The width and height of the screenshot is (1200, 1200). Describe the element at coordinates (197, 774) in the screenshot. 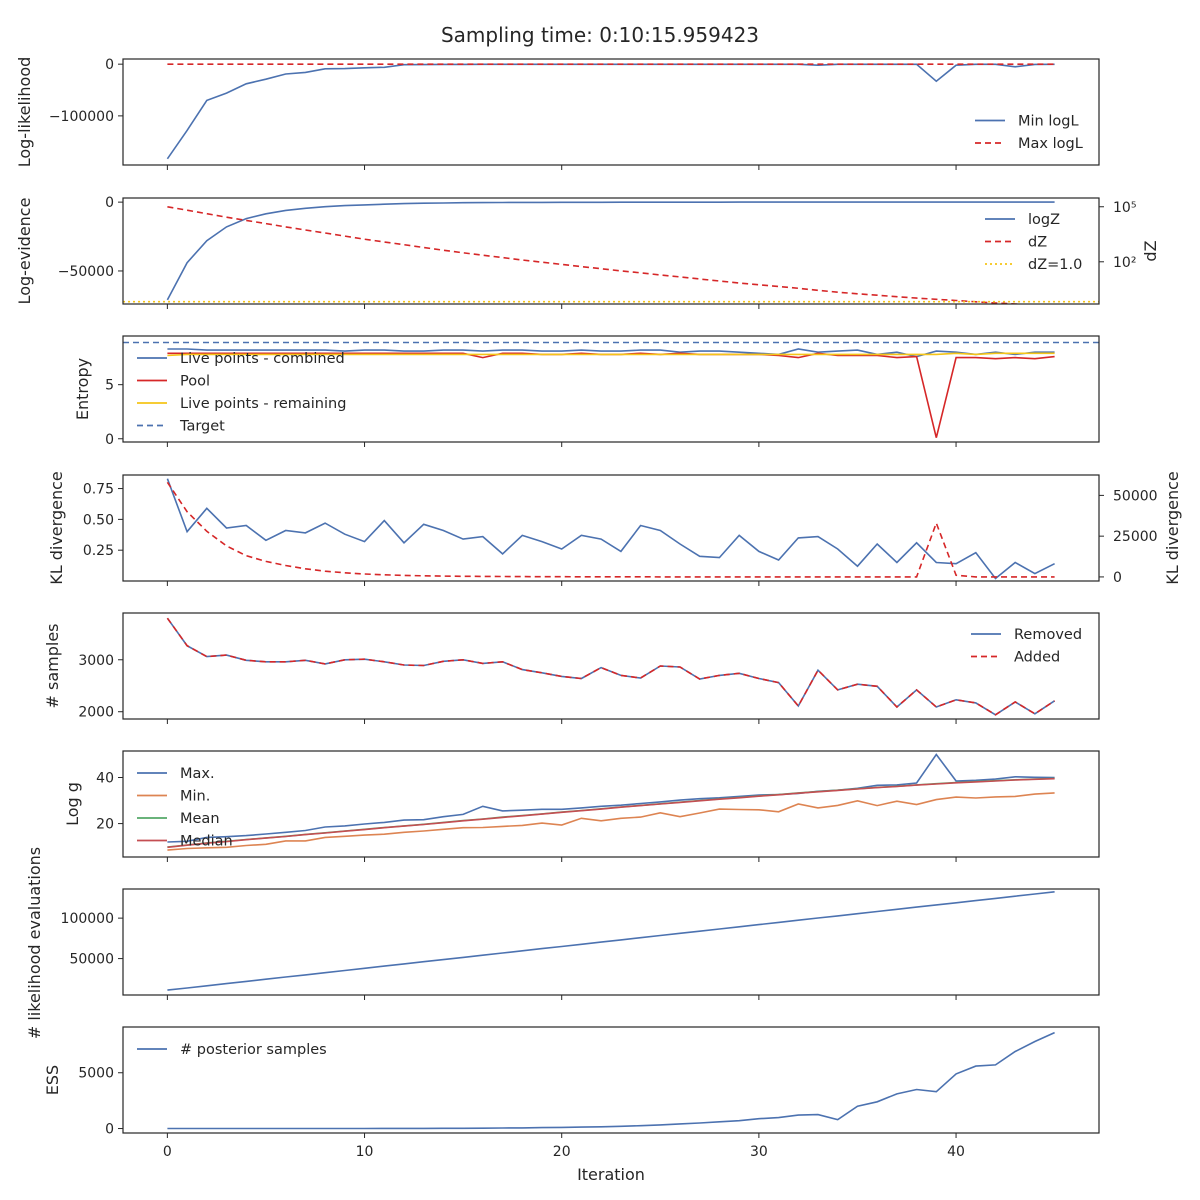

I see `legend-label-logg-0: Max.` at that location.